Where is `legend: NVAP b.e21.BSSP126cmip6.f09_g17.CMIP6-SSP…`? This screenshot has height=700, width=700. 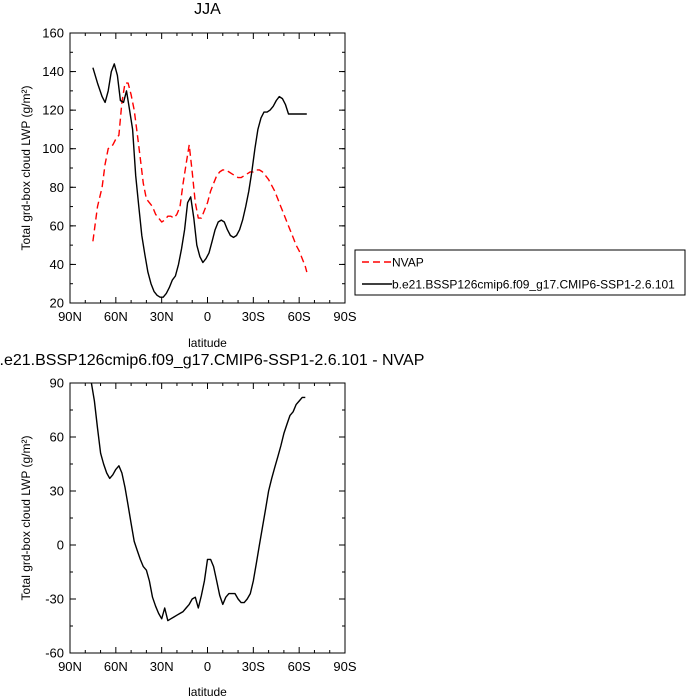 legend: NVAP b.e21.BSSP126cmip6.f09_g17.CMIP6-SSP… is located at coordinates (520, 272).